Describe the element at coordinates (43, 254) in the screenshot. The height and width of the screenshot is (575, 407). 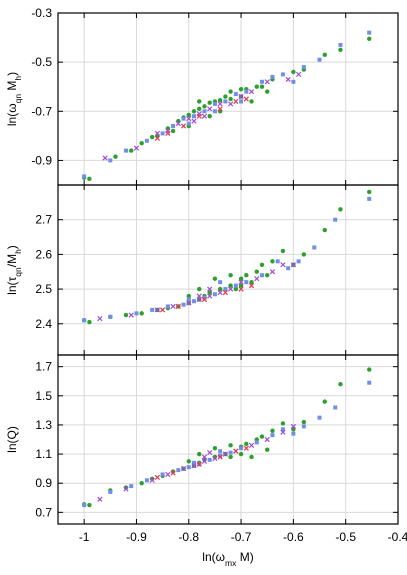
I see `y-tick-label: 2.6` at that location.